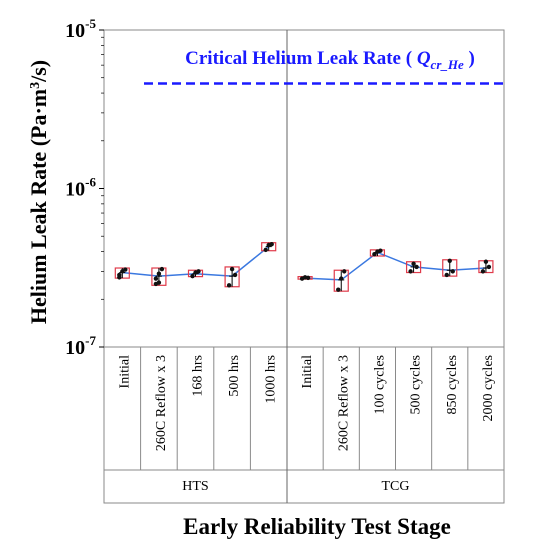  I want to click on y-tick-label: 10⁻⁵, so click(80, 29).